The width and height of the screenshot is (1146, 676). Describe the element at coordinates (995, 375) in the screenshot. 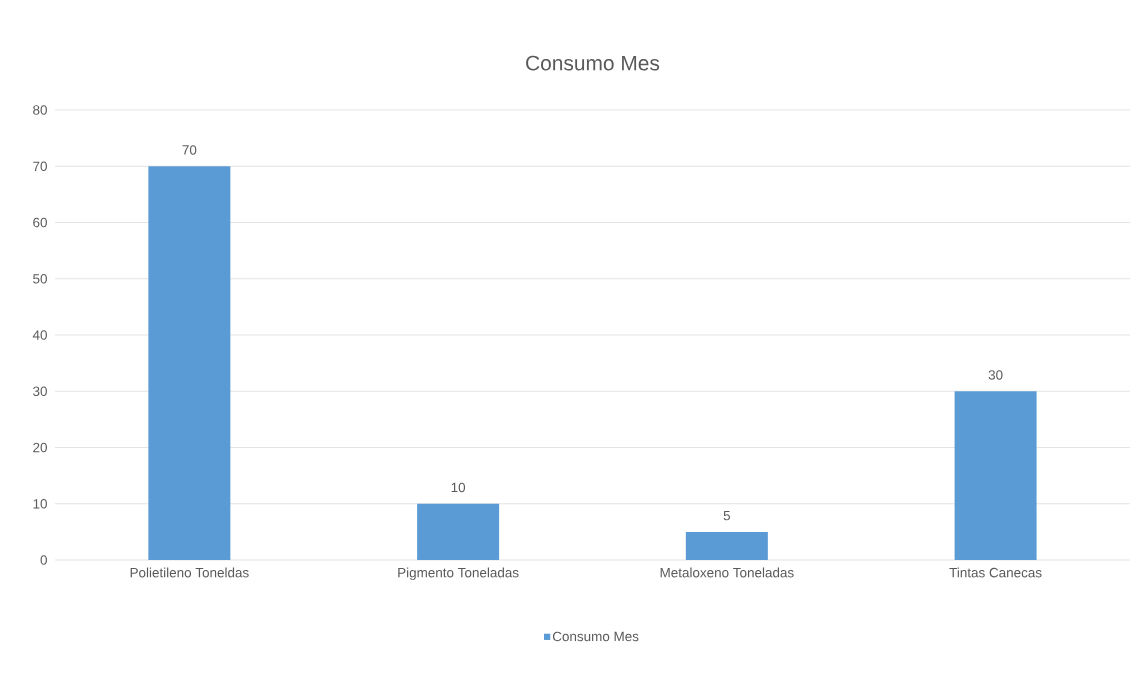

I see `data-label: 30` at that location.